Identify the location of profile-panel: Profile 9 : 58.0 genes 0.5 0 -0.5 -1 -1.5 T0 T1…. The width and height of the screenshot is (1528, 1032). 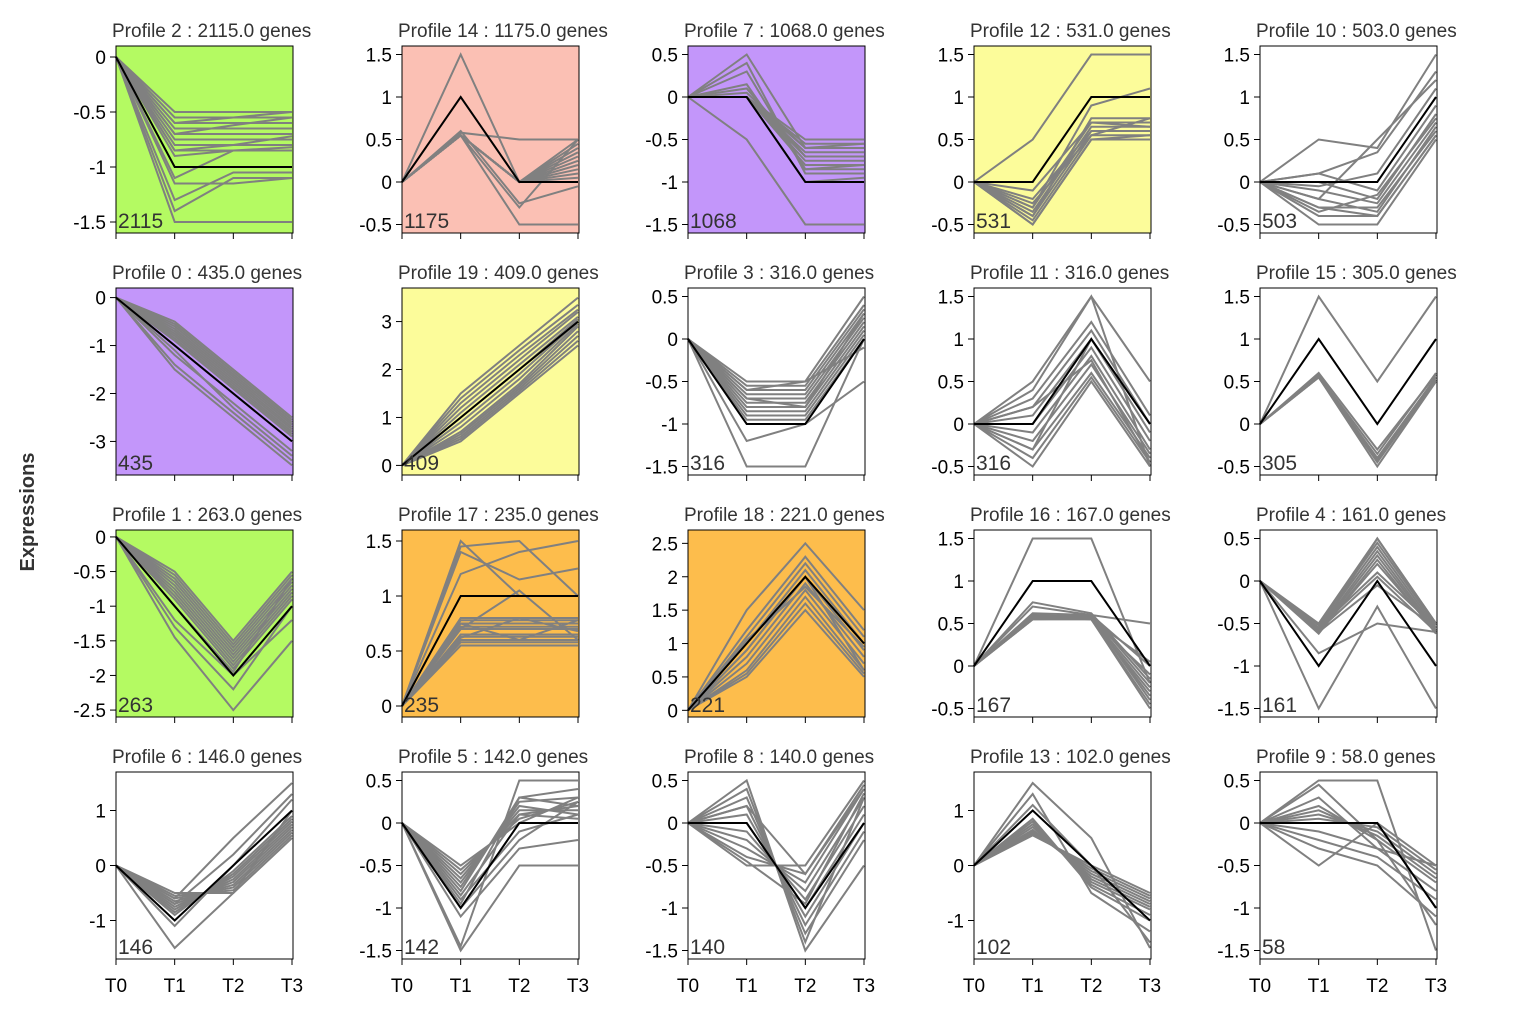
(1332, 872).